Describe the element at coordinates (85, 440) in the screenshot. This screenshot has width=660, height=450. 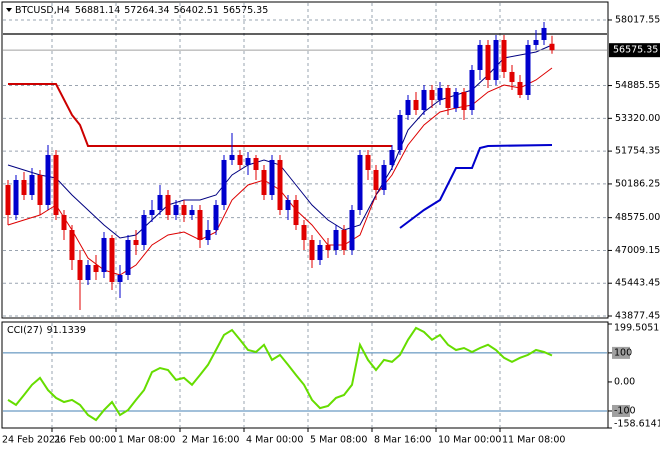
I see `x-tick-label: 26 Feb 00:00` at that location.